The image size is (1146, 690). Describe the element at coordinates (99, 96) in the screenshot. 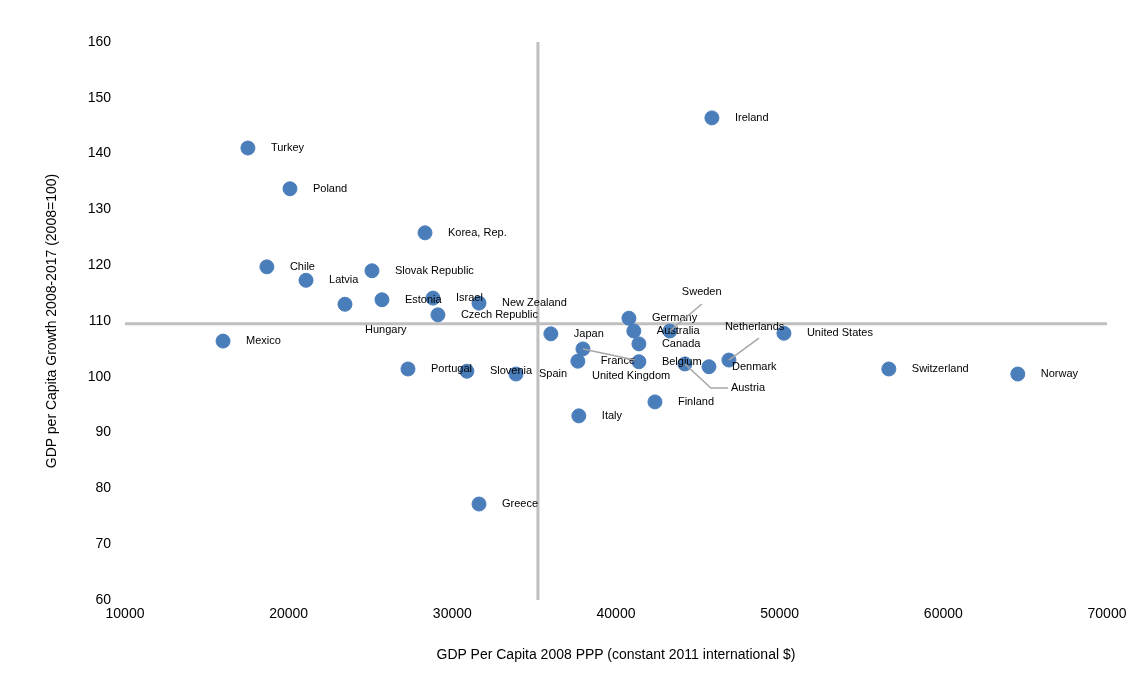

I see `y-tick-label: 150` at that location.